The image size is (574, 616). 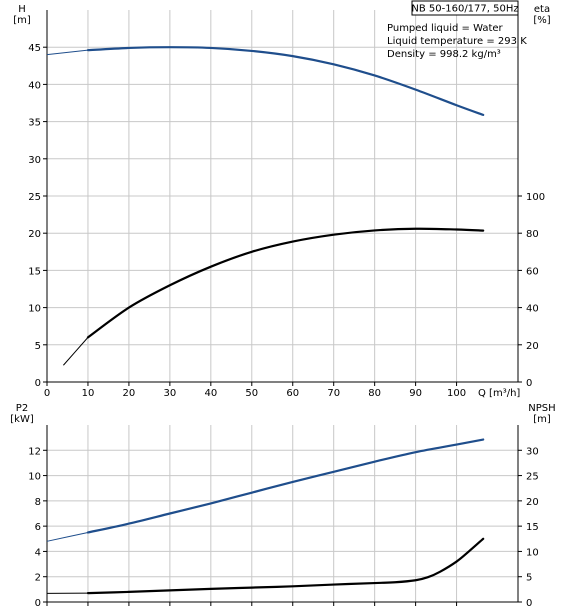 I want to click on x-tick-label: 30, so click(x=170, y=393).